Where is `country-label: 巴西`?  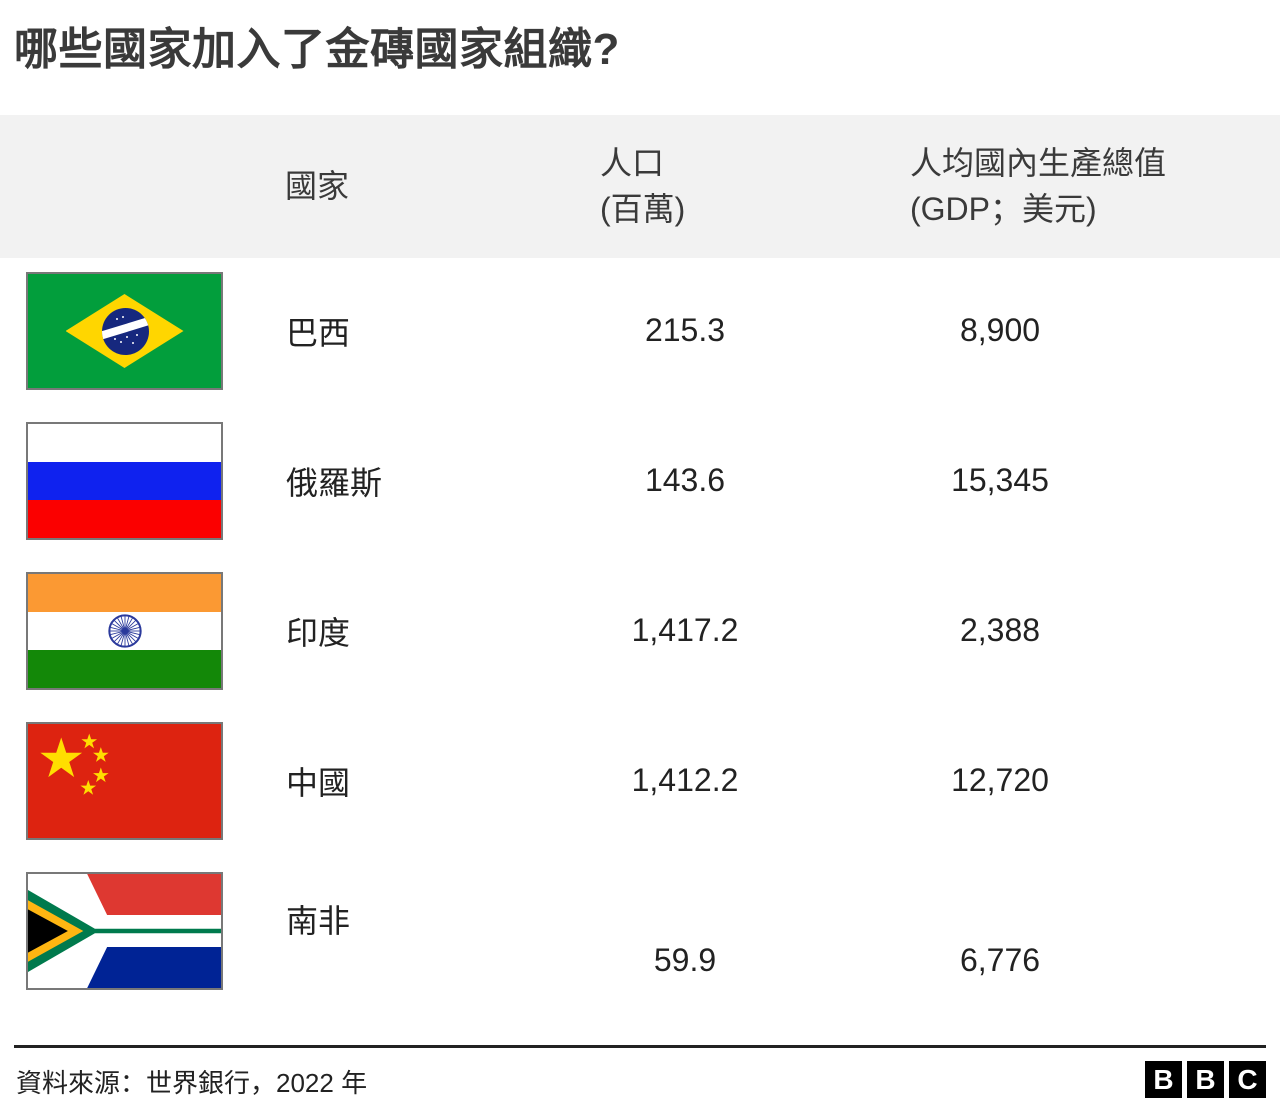
country-label: 巴西 is located at coordinates (318, 333).